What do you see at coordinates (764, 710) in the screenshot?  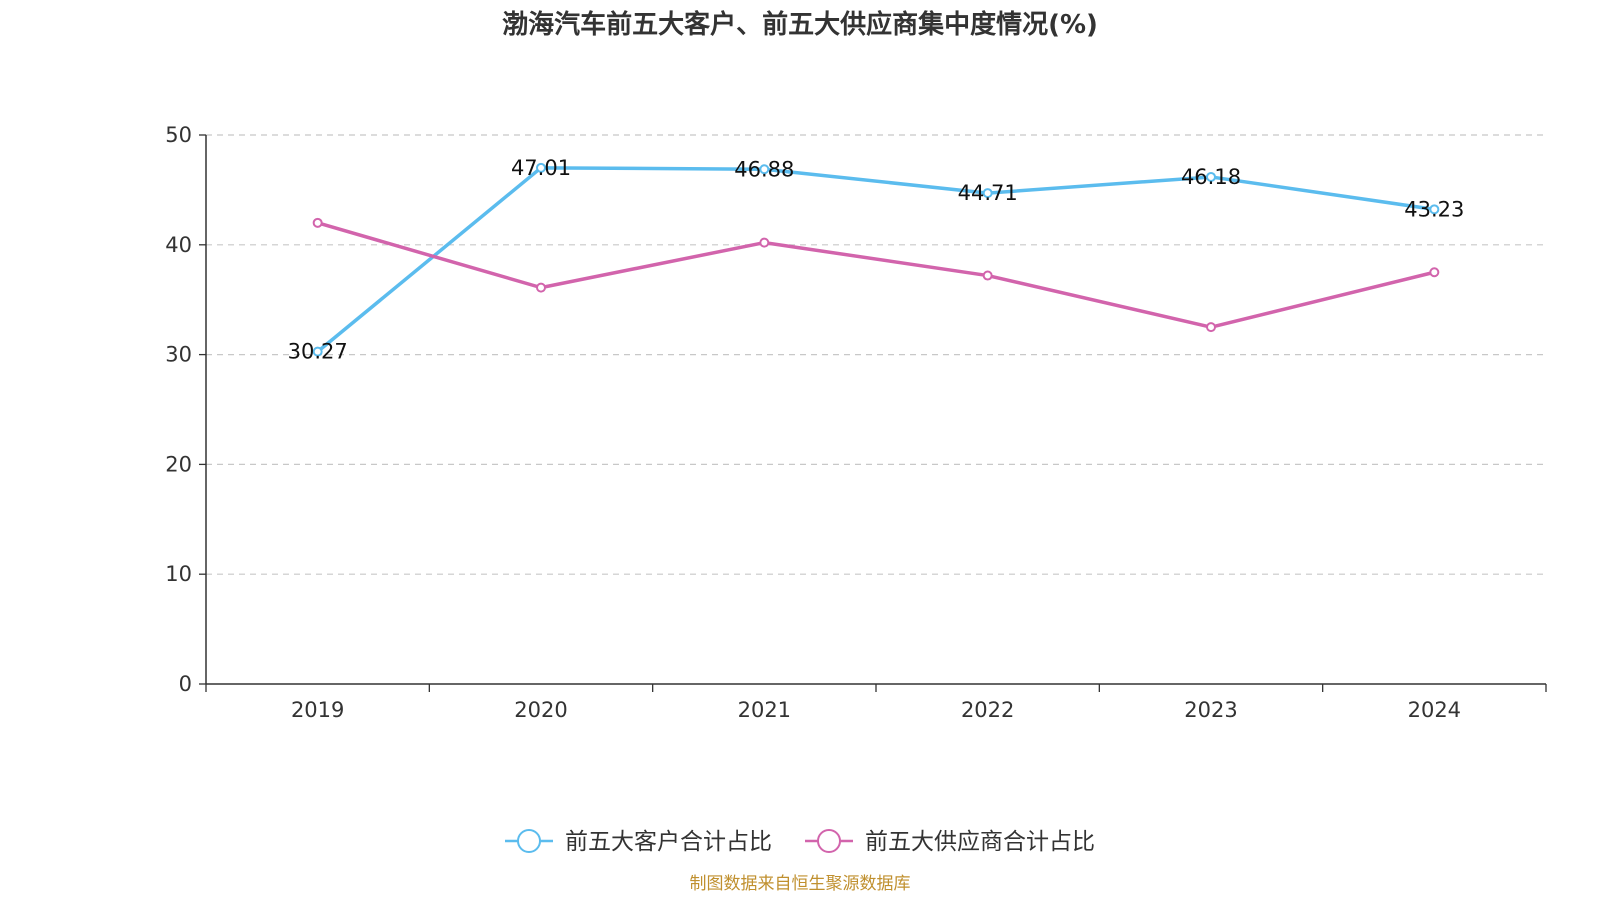 I see `x-tick-label: 2021` at bounding box center [764, 710].